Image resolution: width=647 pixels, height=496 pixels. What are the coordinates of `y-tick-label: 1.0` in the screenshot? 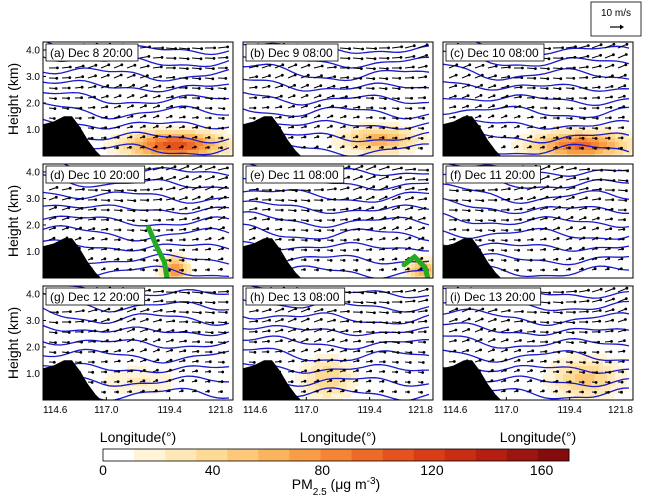 It's located at (33, 374).